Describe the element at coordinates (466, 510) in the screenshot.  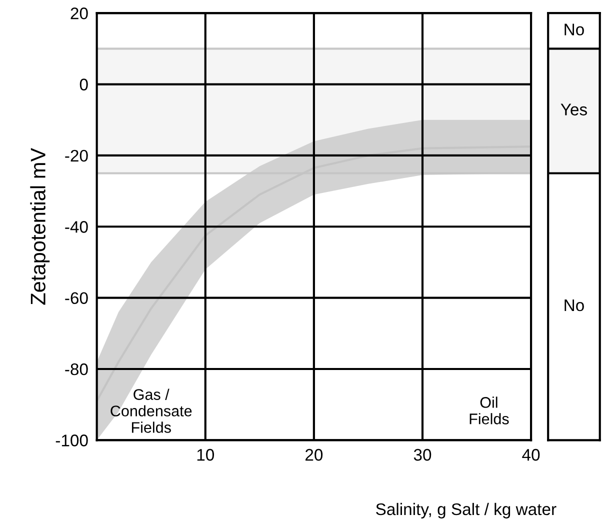
I see `x-axis-title: Salinity, g Salt / kg water` at that location.